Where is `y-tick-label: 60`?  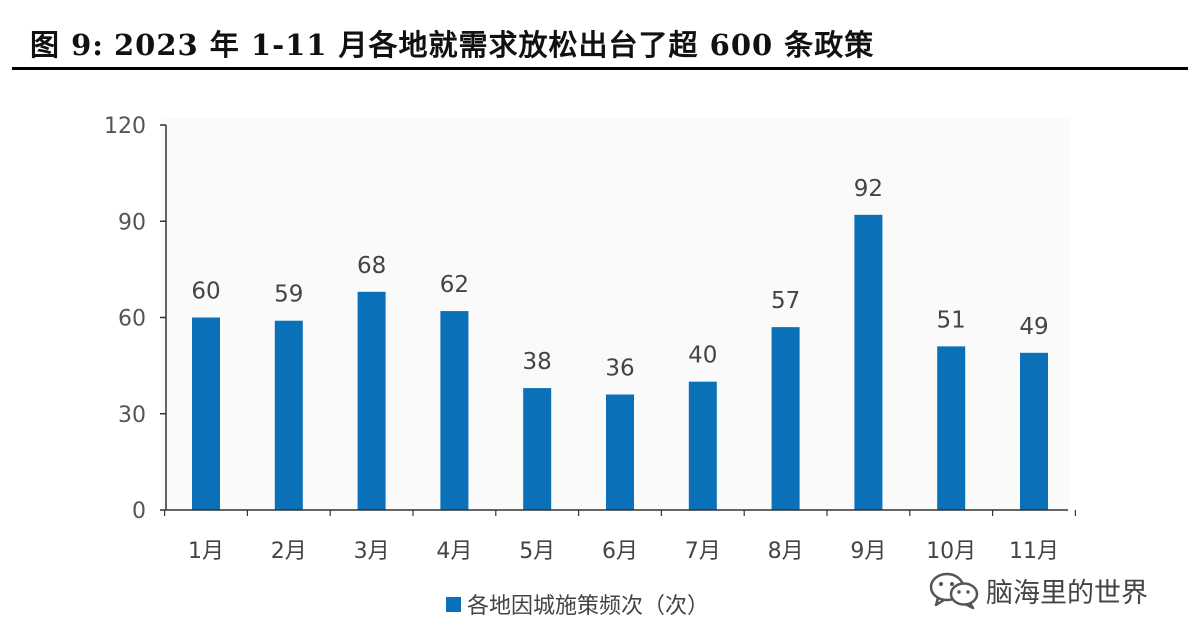 y-tick-label: 60 is located at coordinates (132, 319).